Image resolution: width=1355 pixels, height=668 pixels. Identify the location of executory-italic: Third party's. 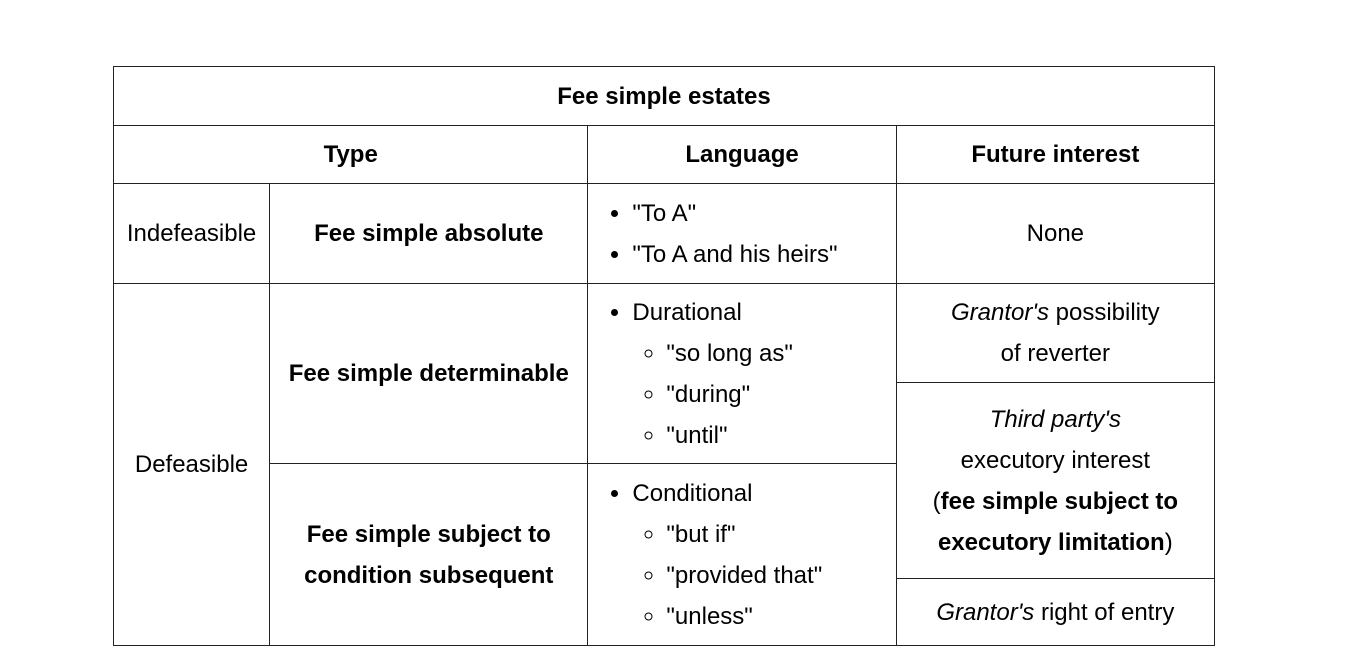
(1055, 419).